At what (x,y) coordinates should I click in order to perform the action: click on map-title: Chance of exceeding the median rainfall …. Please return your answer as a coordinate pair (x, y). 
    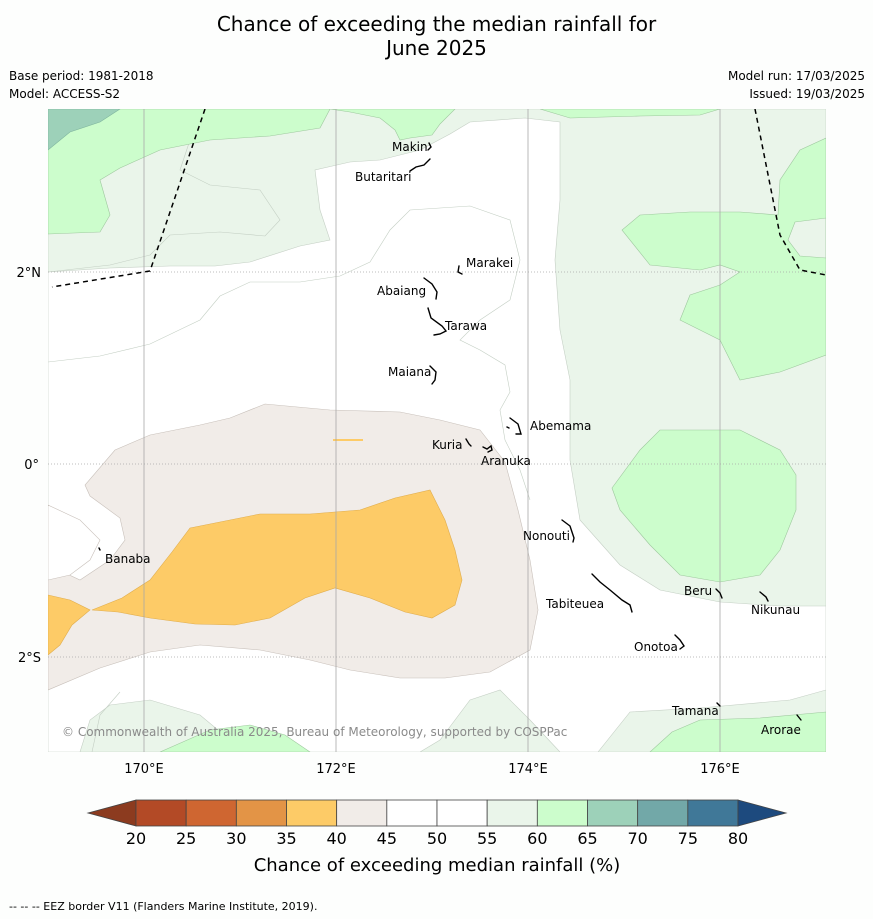
    Looking at the image, I should click on (436, 36).